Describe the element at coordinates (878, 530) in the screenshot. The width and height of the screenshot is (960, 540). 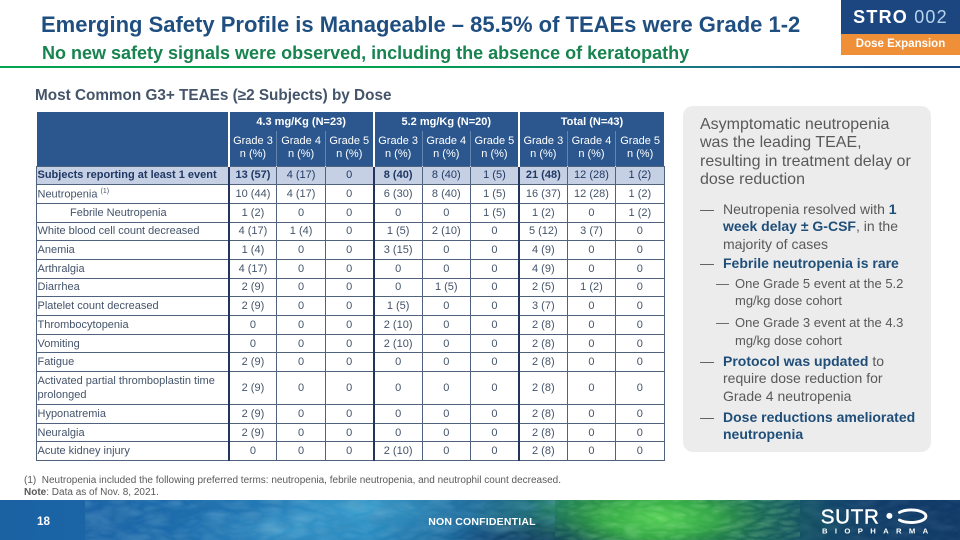
I see `svg-text: BIOPHARMA` at that location.